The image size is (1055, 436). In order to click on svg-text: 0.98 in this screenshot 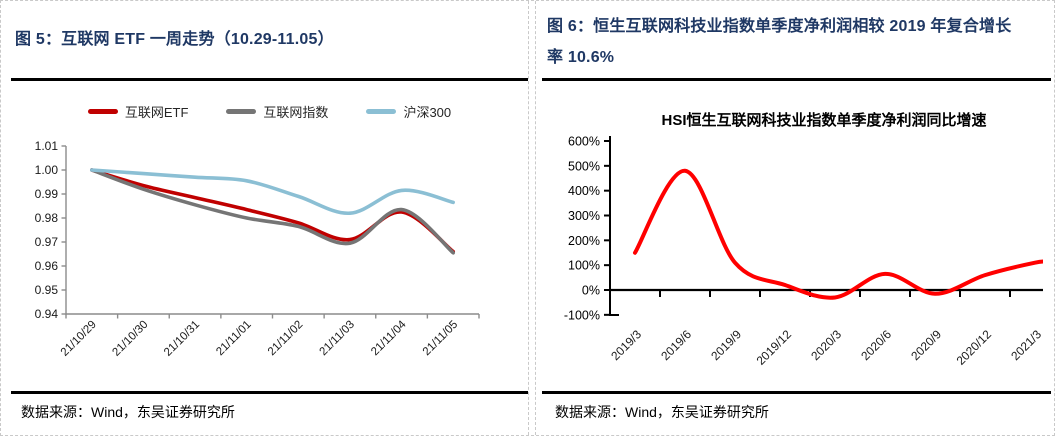, I will do `click(47, 218)`.